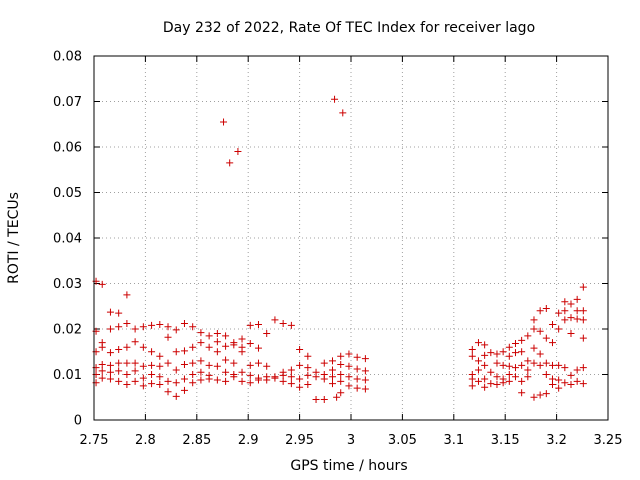 The height and width of the screenshot is (480, 640). What do you see at coordinates (348, 466) in the screenshot?
I see `x-axis-label: GPS time / hours` at bounding box center [348, 466].